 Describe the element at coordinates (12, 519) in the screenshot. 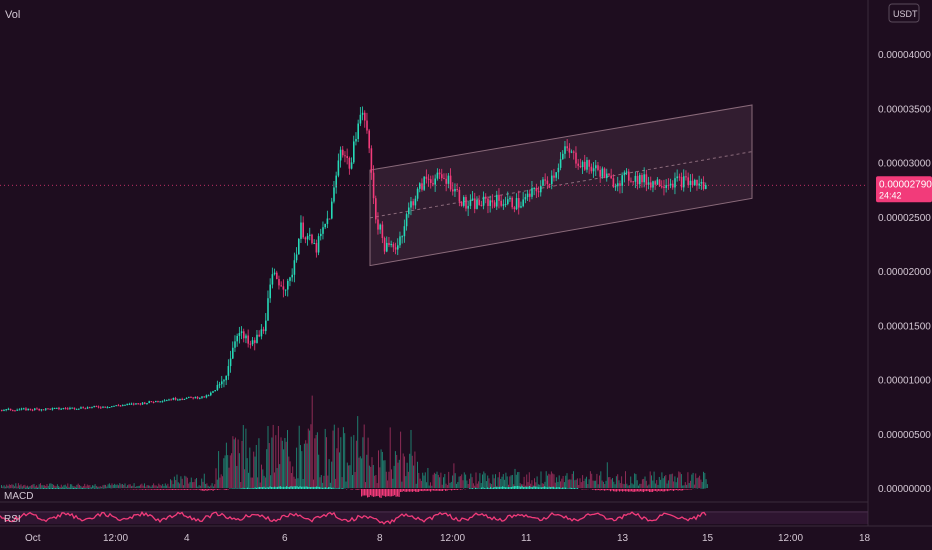

I see `rsi-label: RSI` at that location.